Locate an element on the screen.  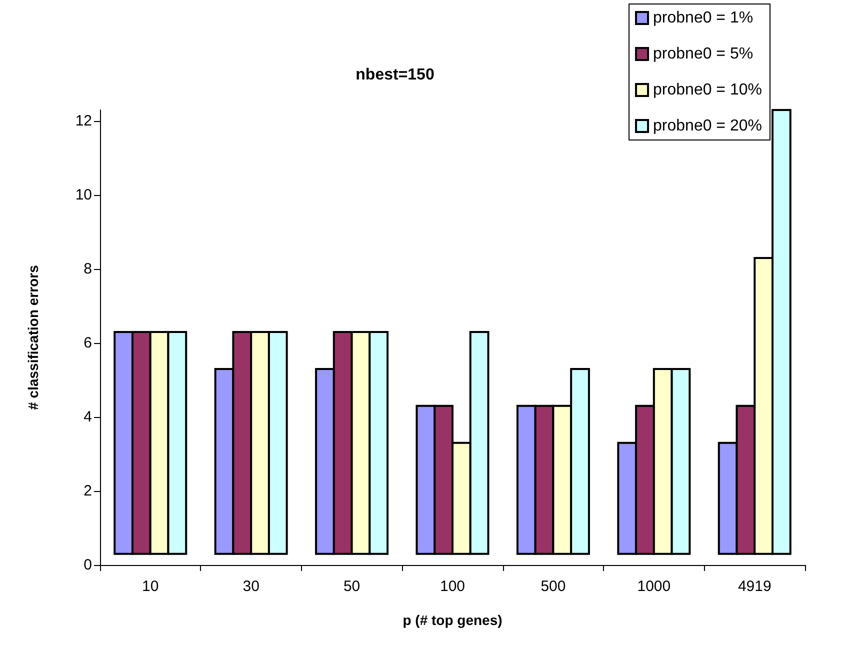
y-tick-label: 10 is located at coordinates (83, 195).